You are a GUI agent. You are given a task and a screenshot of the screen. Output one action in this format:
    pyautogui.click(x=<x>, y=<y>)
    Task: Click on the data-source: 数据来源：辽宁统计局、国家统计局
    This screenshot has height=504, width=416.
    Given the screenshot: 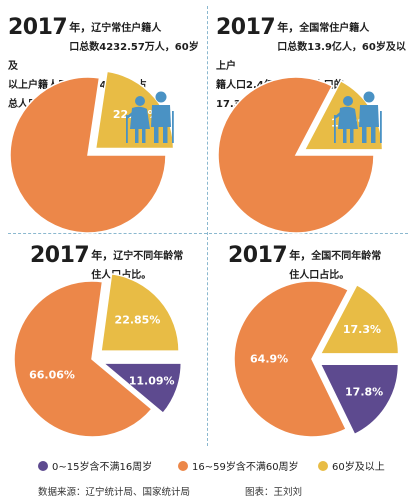 What is the action you would take?
    pyautogui.click(x=114, y=492)
    